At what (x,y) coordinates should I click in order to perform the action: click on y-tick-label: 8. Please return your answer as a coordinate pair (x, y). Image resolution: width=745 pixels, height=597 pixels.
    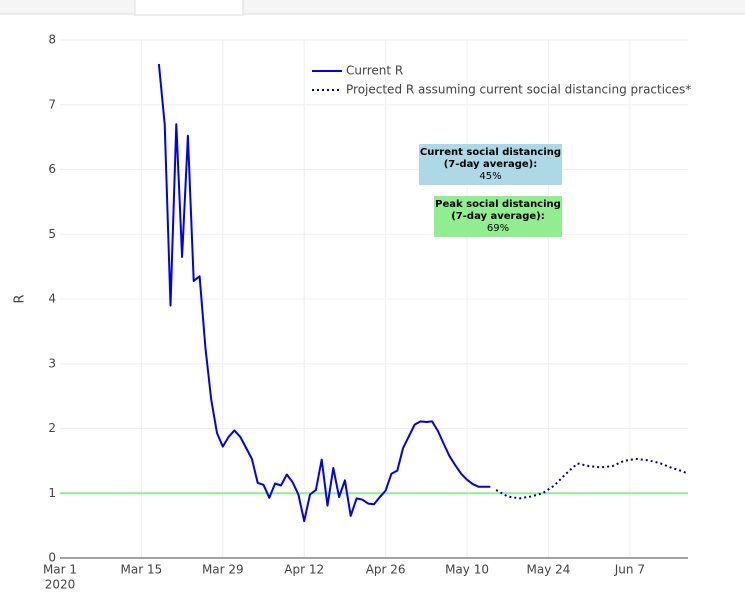
    Looking at the image, I should click on (52, 40).